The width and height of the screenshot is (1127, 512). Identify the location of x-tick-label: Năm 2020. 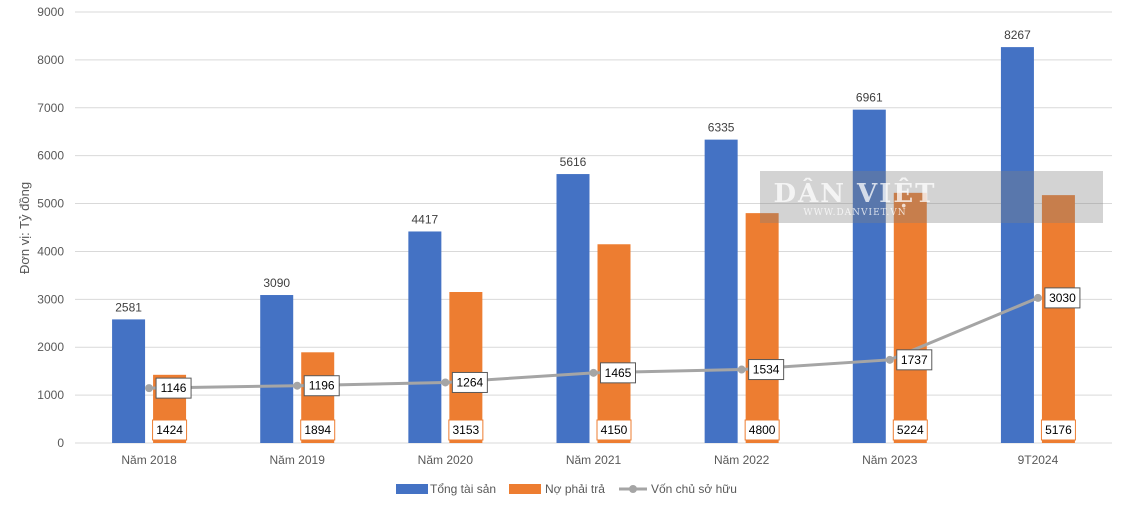
(446, 460).